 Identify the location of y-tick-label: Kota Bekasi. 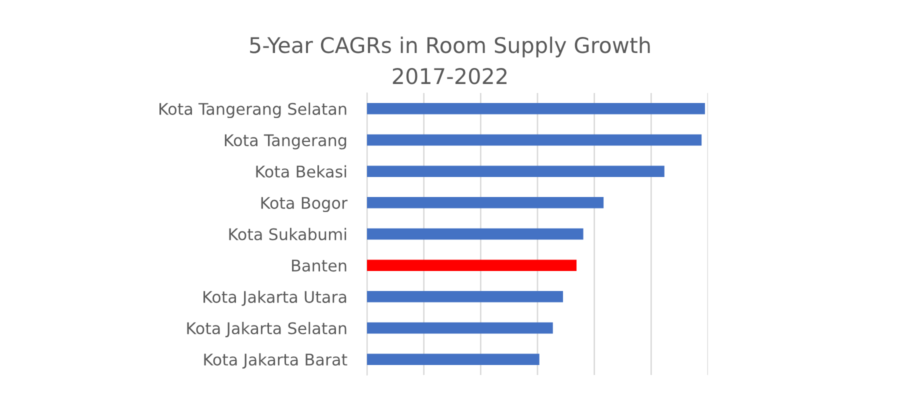
(301, 171).